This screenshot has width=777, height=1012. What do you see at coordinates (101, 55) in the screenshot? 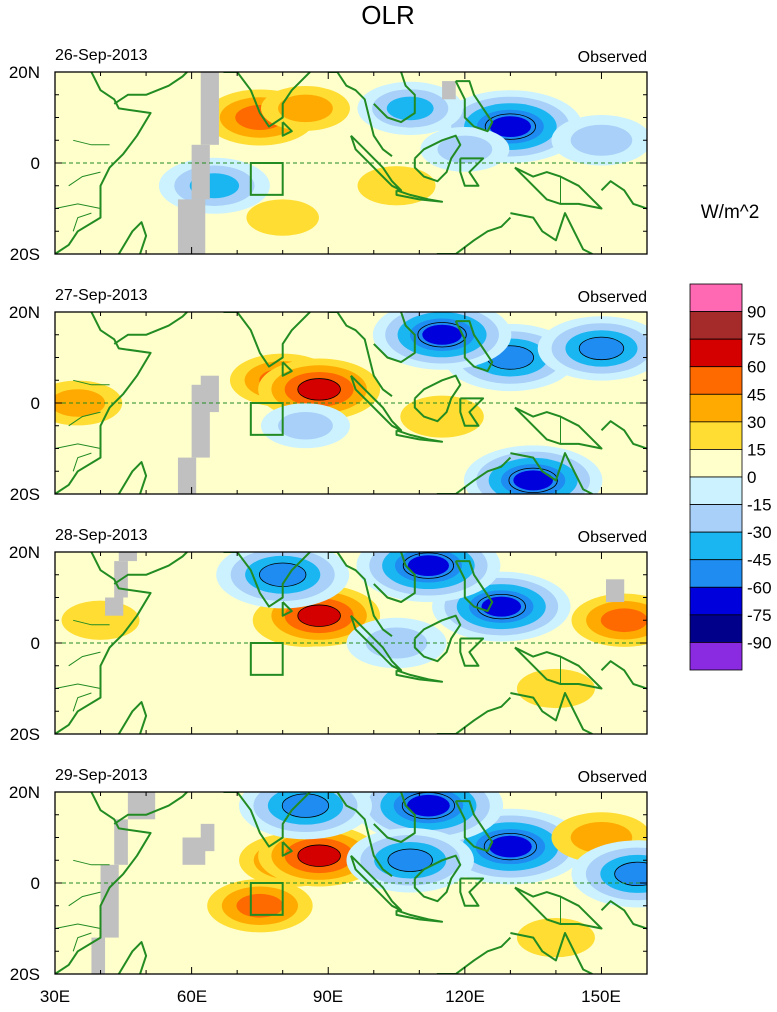
I see `panel-date: 26-Sep-2013` at bounding box center [101, 55].